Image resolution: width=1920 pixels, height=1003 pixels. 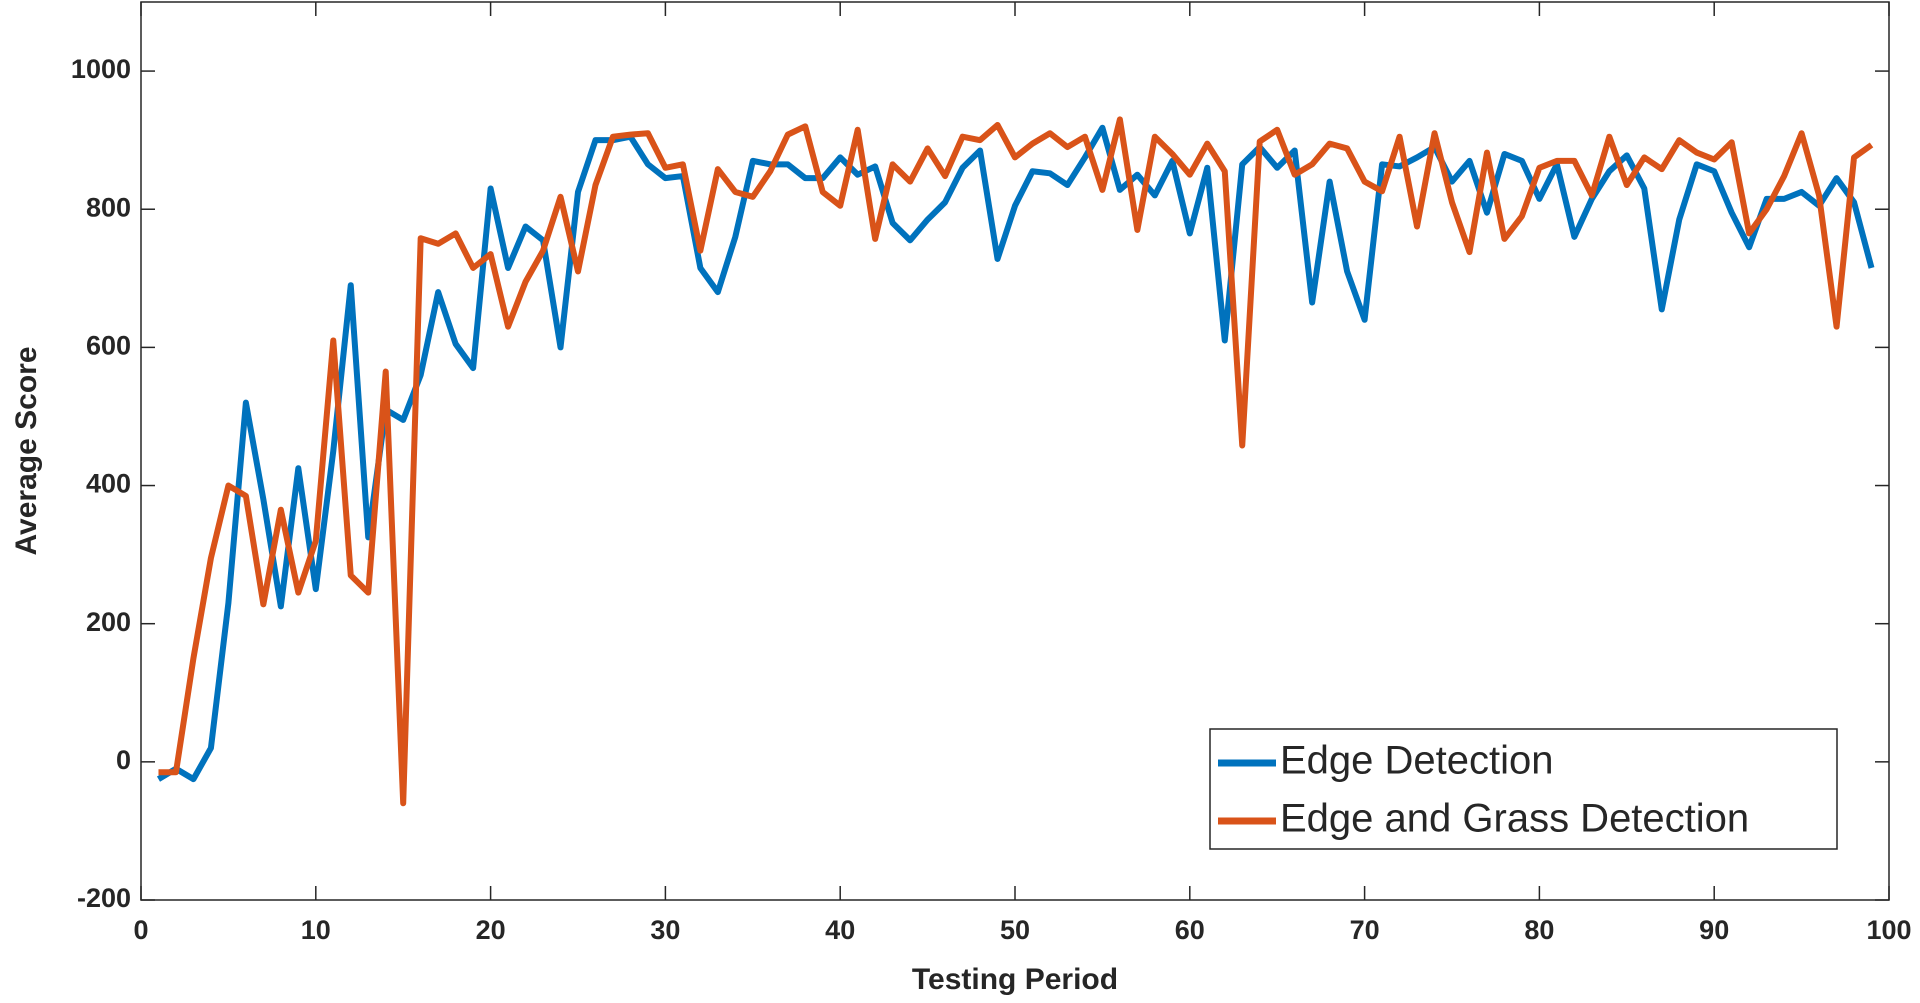 What do you see at coordinates (840, 930) in the screenshot?
I see `x-tick-label: 40` at bounding box center [840, 930].